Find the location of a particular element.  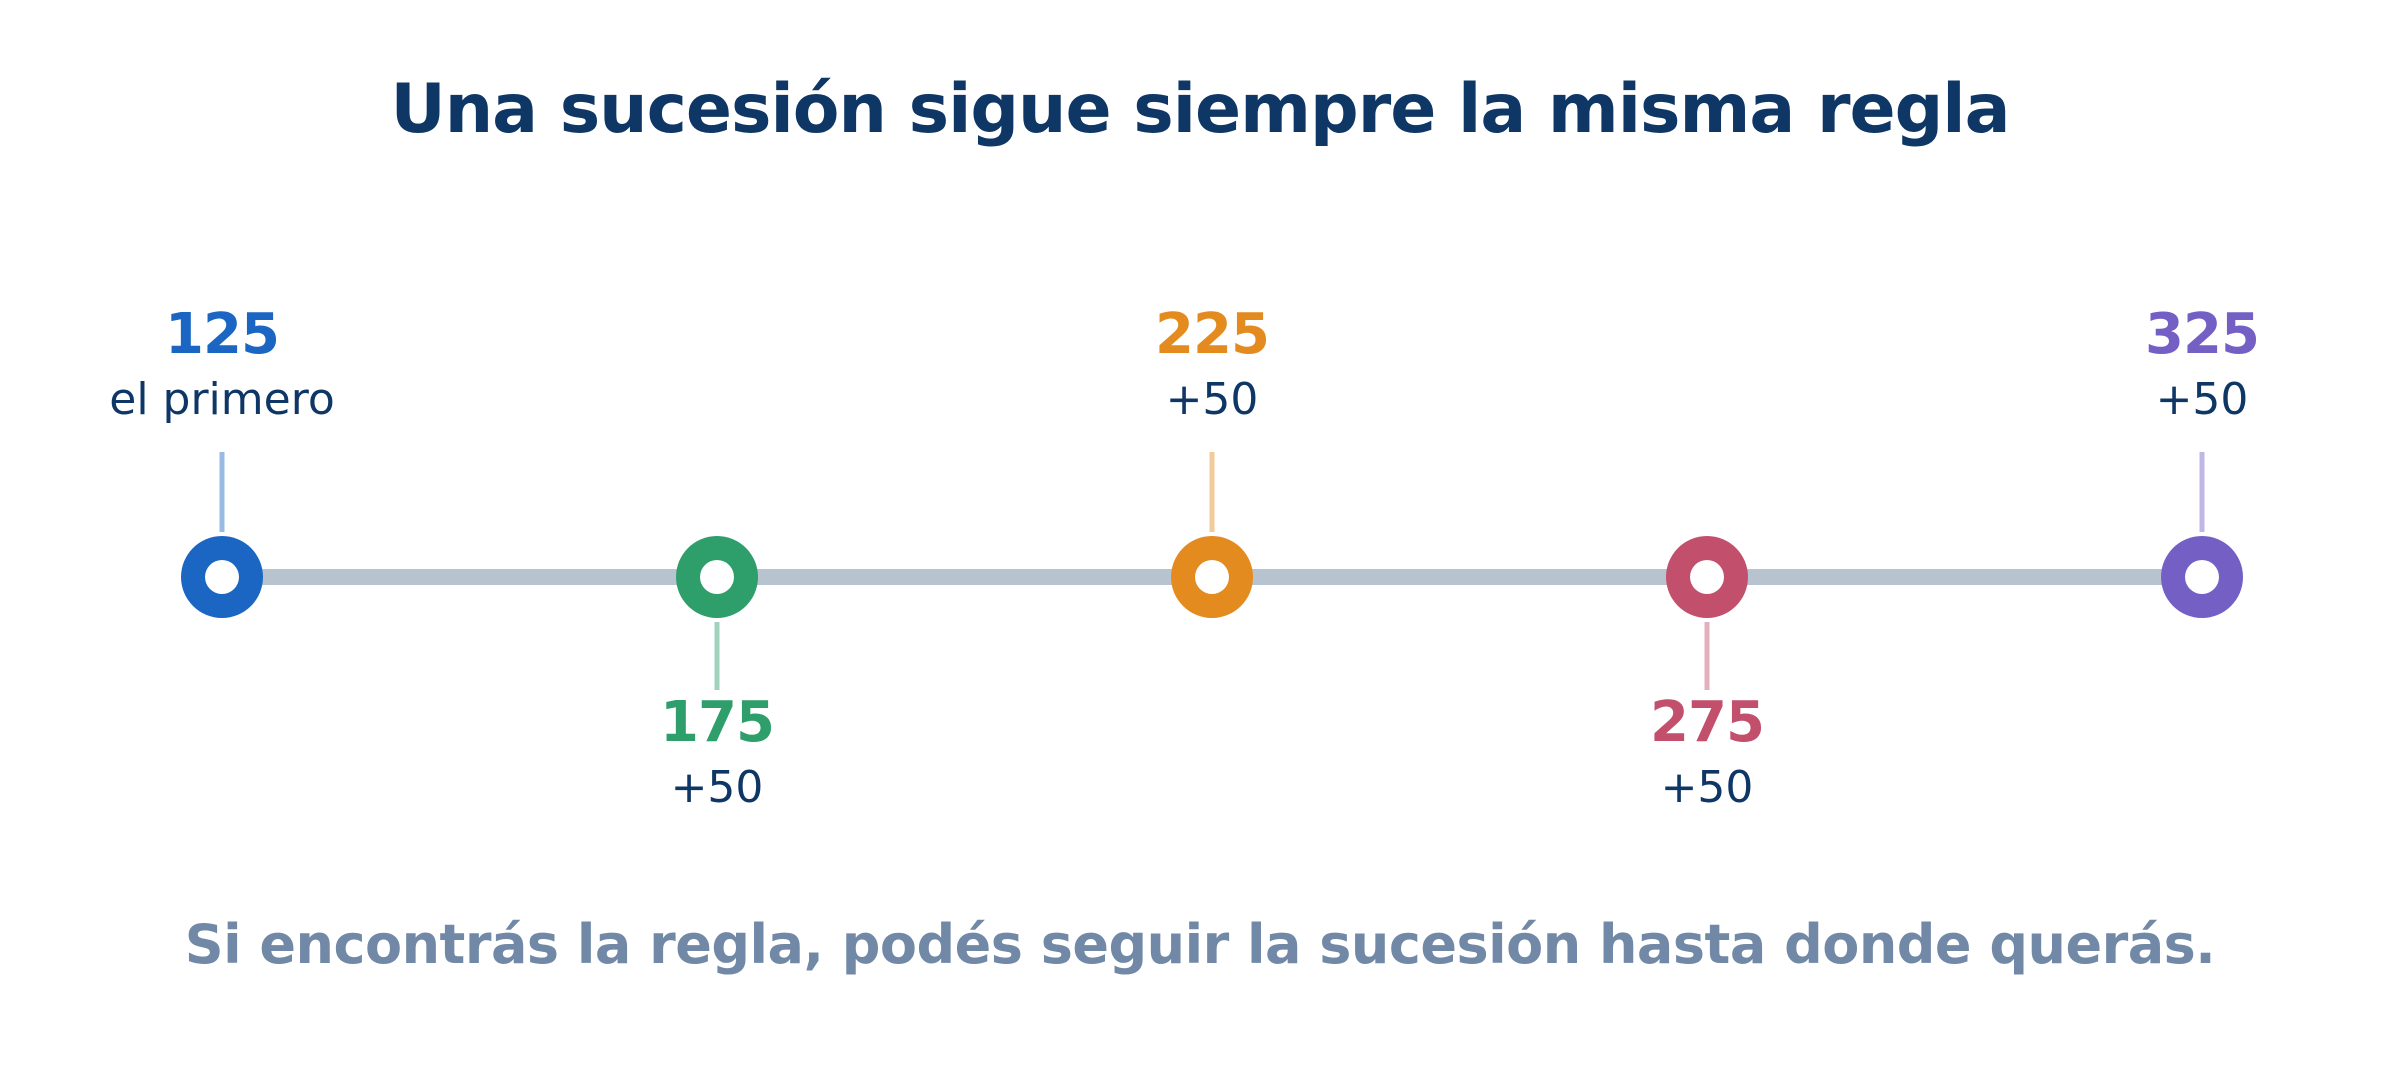

node-value: 175 is located at coordinates (717, 722).